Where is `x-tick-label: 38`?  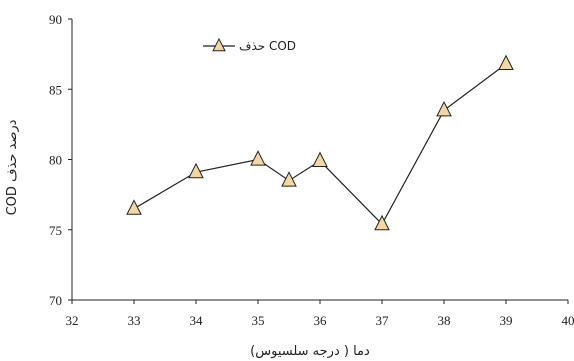 x-tick-label: 38 is located at coordinates (444, 320).